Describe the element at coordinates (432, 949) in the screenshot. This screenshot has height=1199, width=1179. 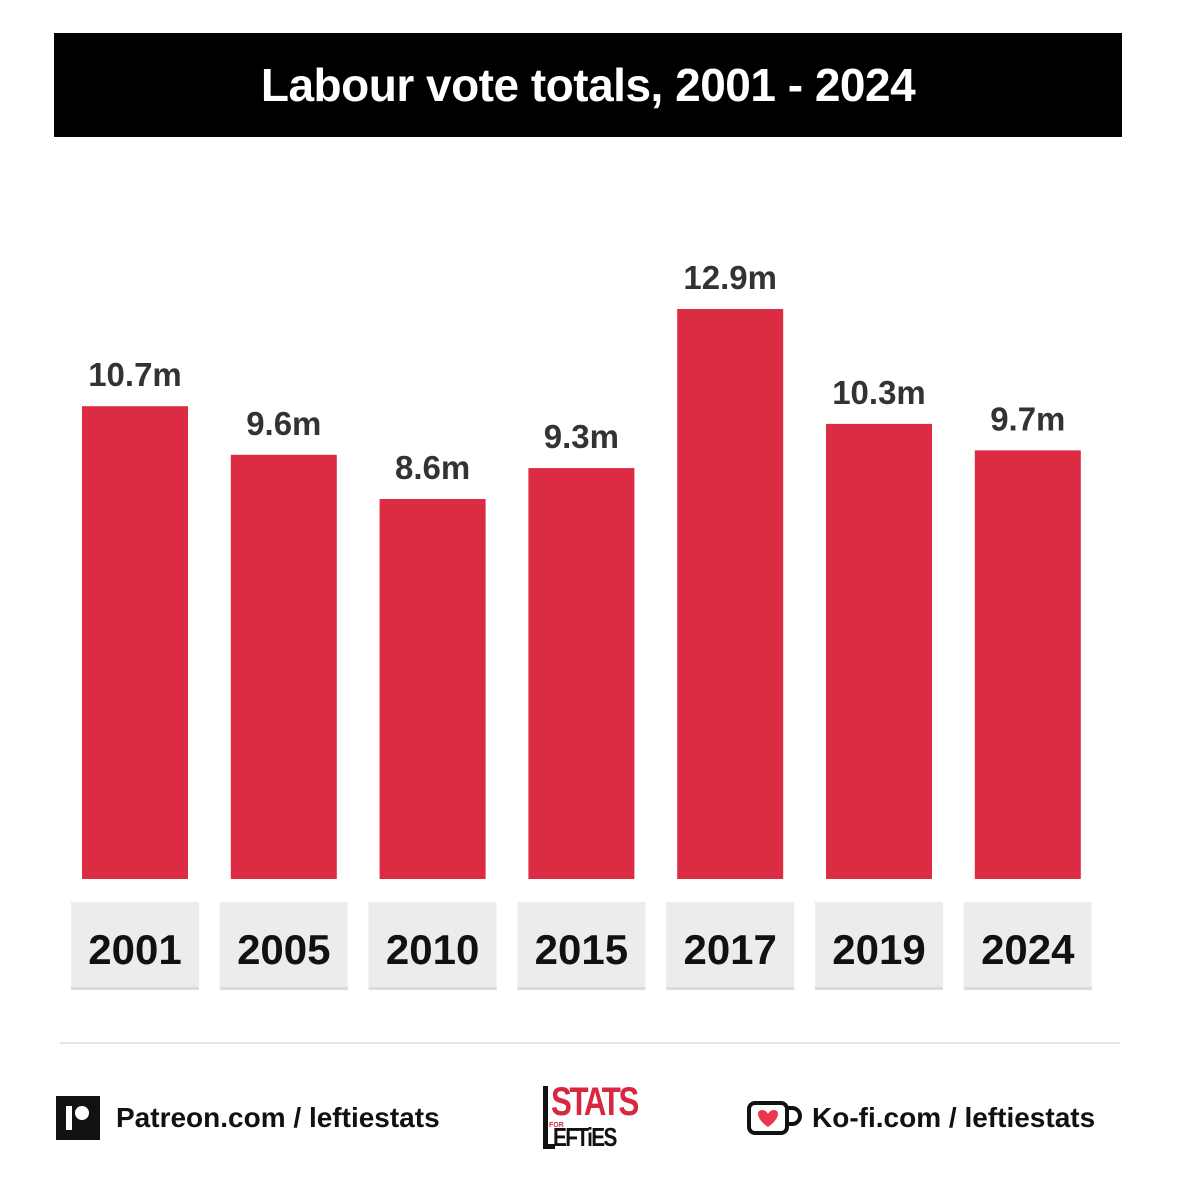
I see `category-label-2010: 2010` at that location.